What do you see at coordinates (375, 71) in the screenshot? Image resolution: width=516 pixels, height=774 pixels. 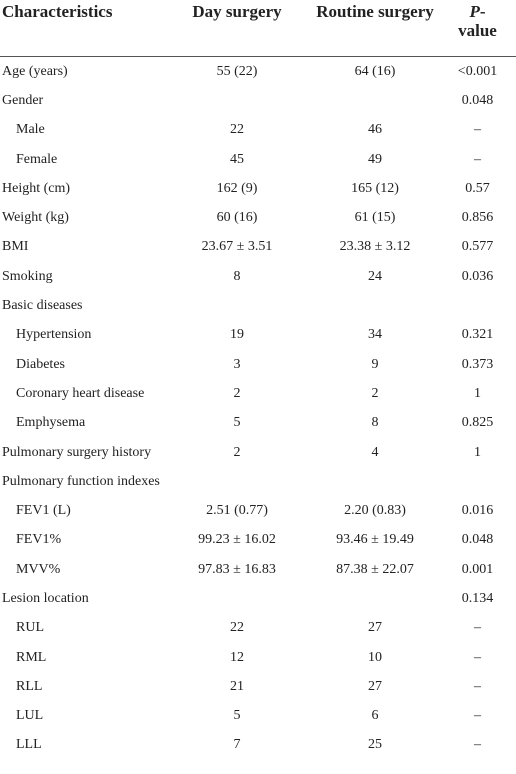 I see `table-cell: 64 (16)` at bounding box center [375, 71].